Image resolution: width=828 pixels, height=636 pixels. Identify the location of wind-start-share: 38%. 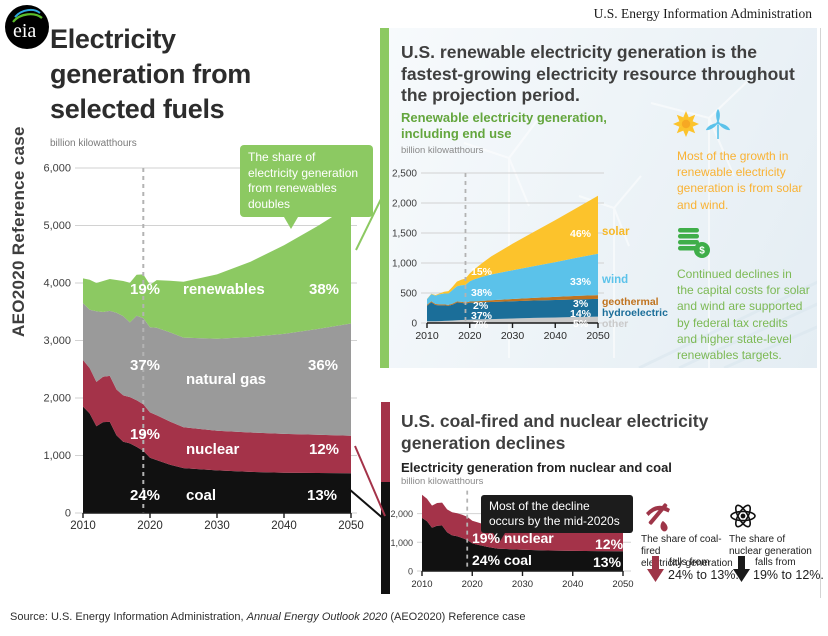
(482, 293).